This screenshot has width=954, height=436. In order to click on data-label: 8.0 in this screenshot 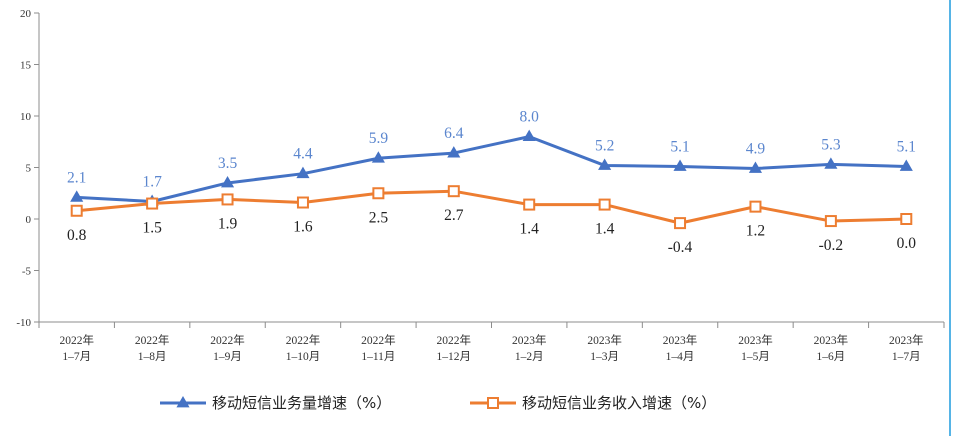, I will do `click(530, 117)`.